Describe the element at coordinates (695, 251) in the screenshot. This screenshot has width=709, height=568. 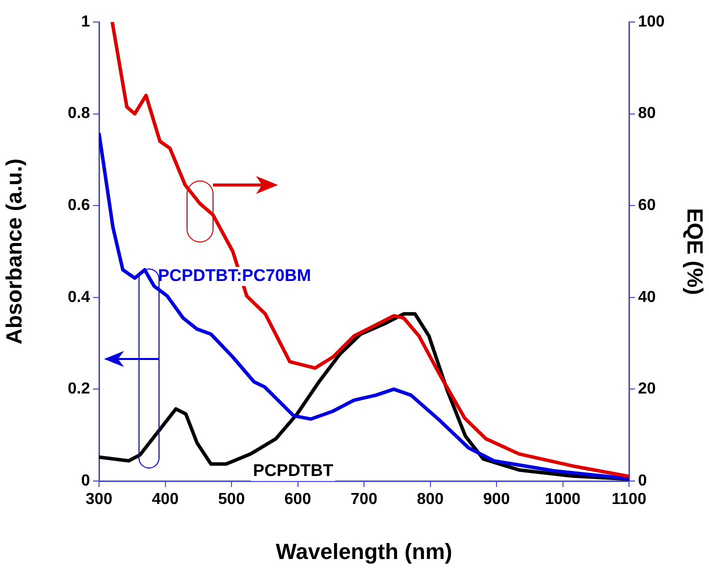
I see `y2-axis-title: EQE (%)` at that location.